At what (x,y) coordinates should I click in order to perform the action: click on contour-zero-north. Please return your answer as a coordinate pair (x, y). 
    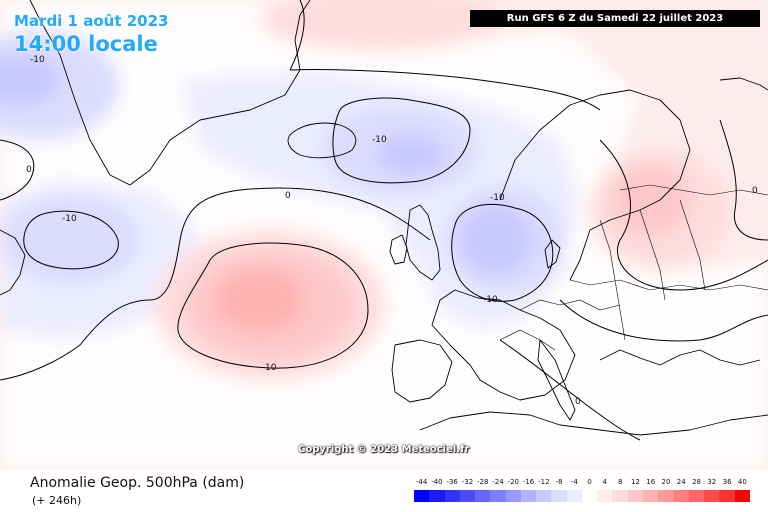
    Looking at the image, I should click on (445, 55).